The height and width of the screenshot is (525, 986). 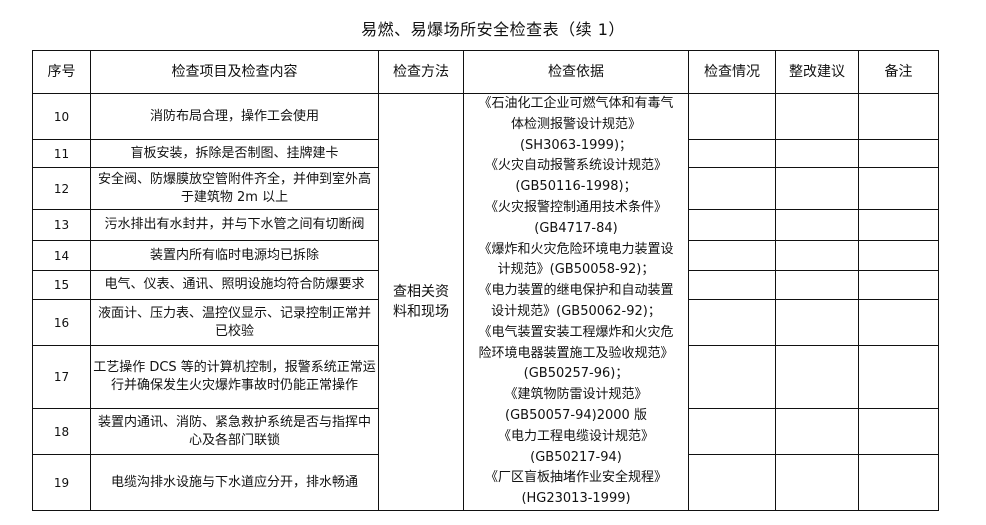 What do you see at coordinates (732, 72) in the screenshot?
I see `header-status: 检查情况` at bounding box center [732, 72].